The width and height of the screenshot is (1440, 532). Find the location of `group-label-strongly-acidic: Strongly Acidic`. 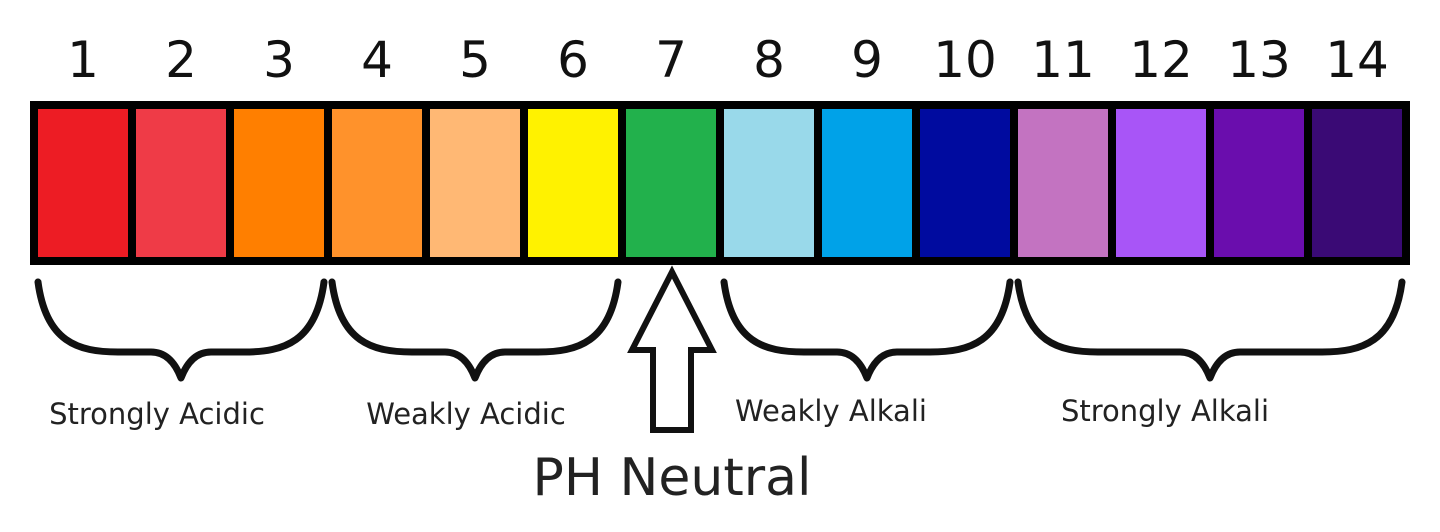

group-label-strongly-acidic: Strongly Acidic is located at coordinates (157, 414).